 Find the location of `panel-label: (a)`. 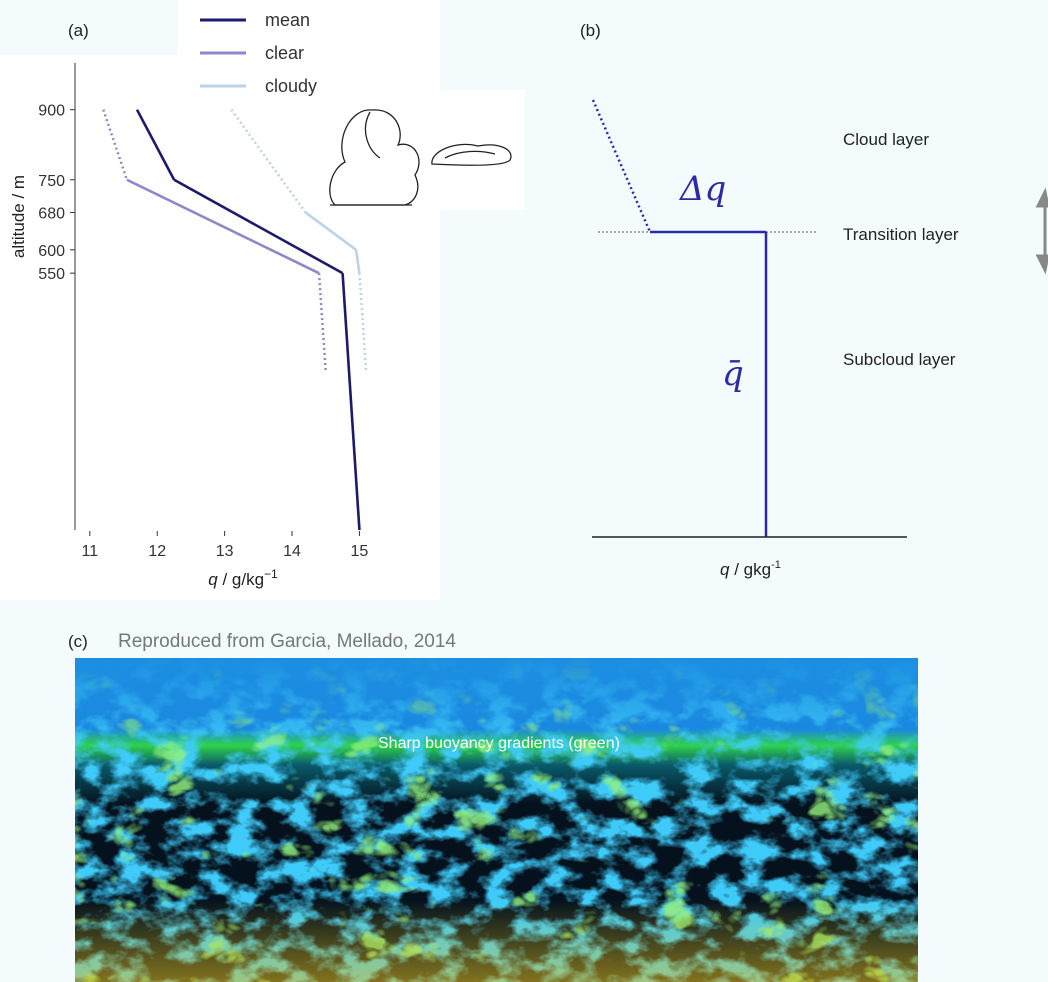

panel-label: (a) is located at coordinates (78, 30).